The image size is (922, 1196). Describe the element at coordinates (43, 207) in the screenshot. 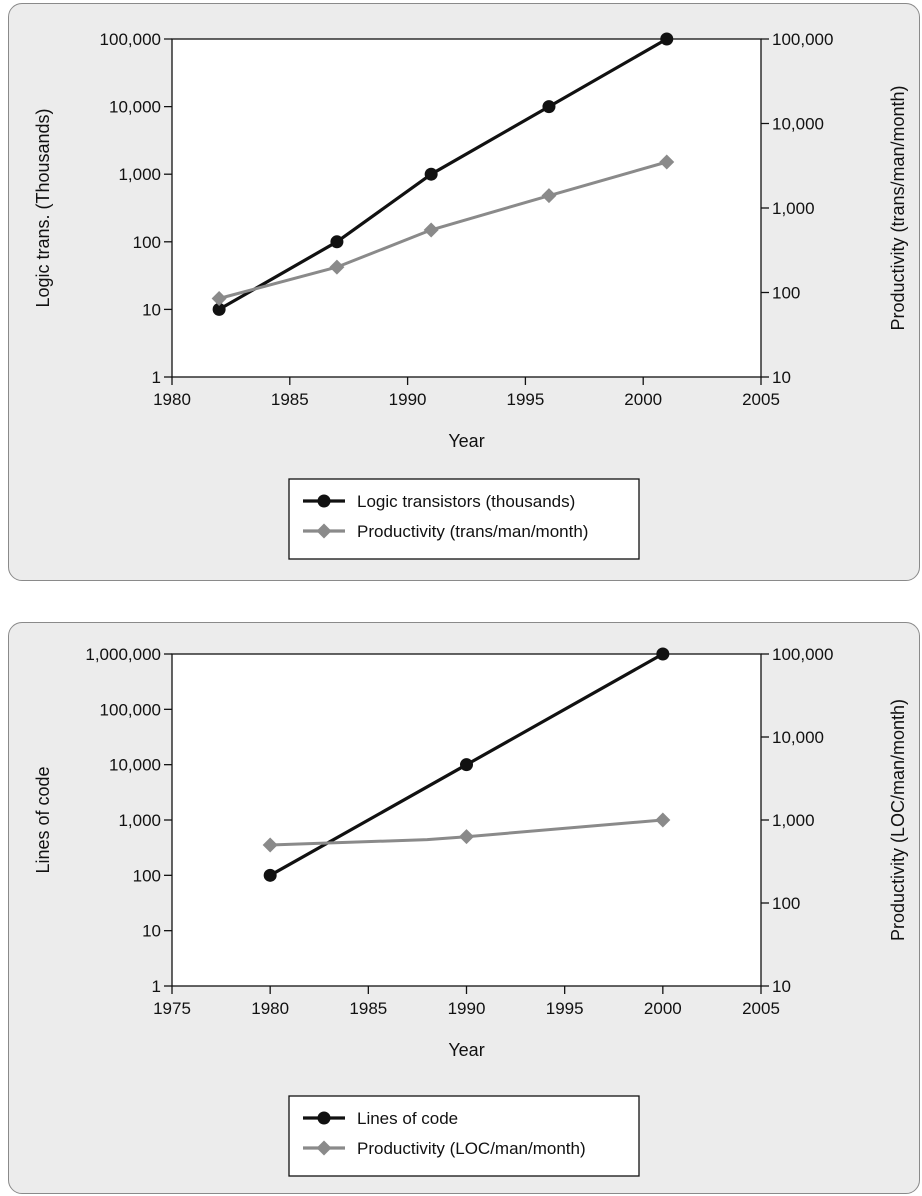

I see `y-axis-title: Logic trans. (Thousands)` at that location.